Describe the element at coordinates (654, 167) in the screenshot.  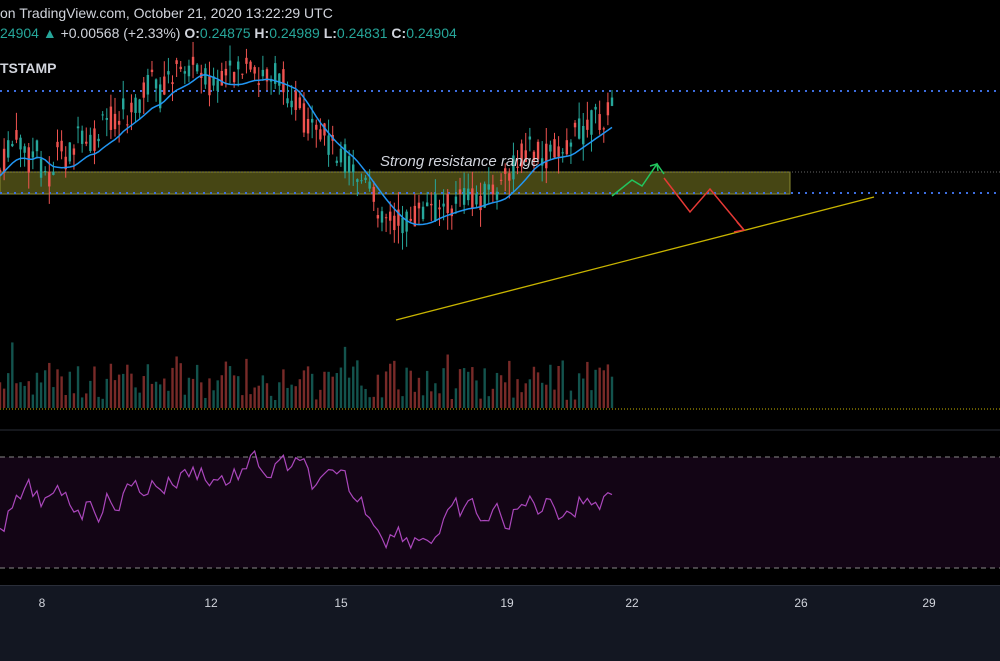
I see `arrow-head-icon` at that location.